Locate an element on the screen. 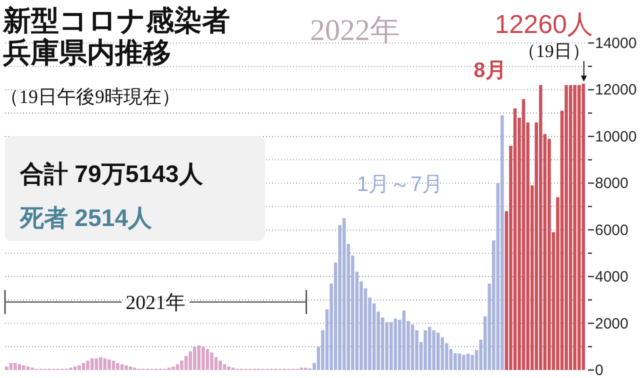  annotation: 1月～7月 is located at coordinates (400, 184).